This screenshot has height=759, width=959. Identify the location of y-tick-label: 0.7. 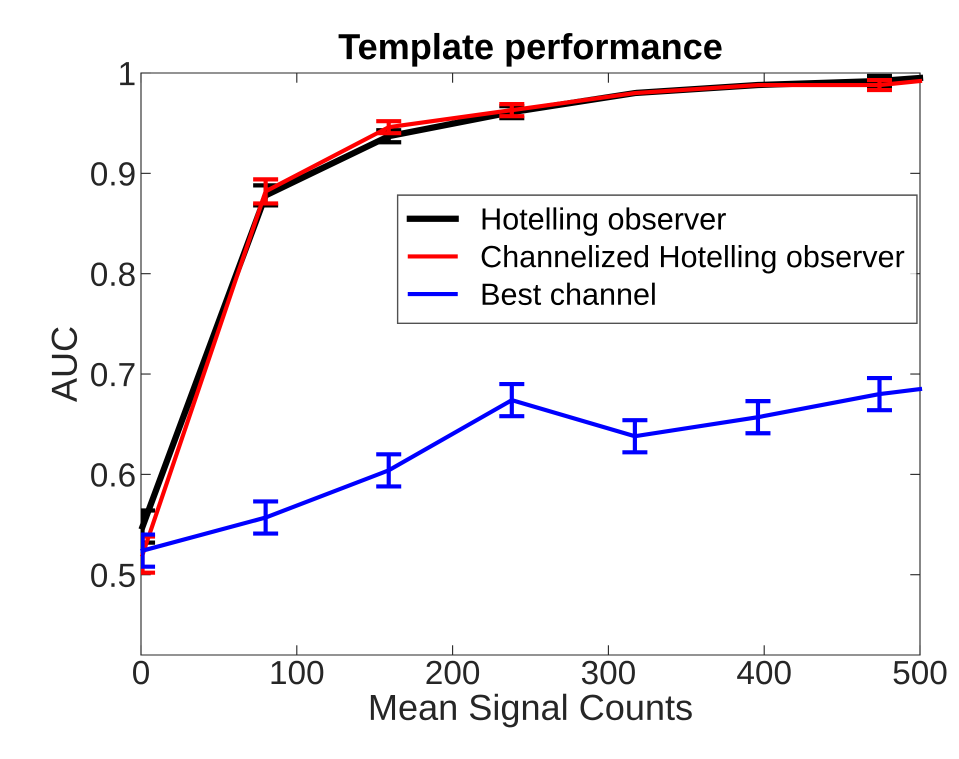
(112, 374).